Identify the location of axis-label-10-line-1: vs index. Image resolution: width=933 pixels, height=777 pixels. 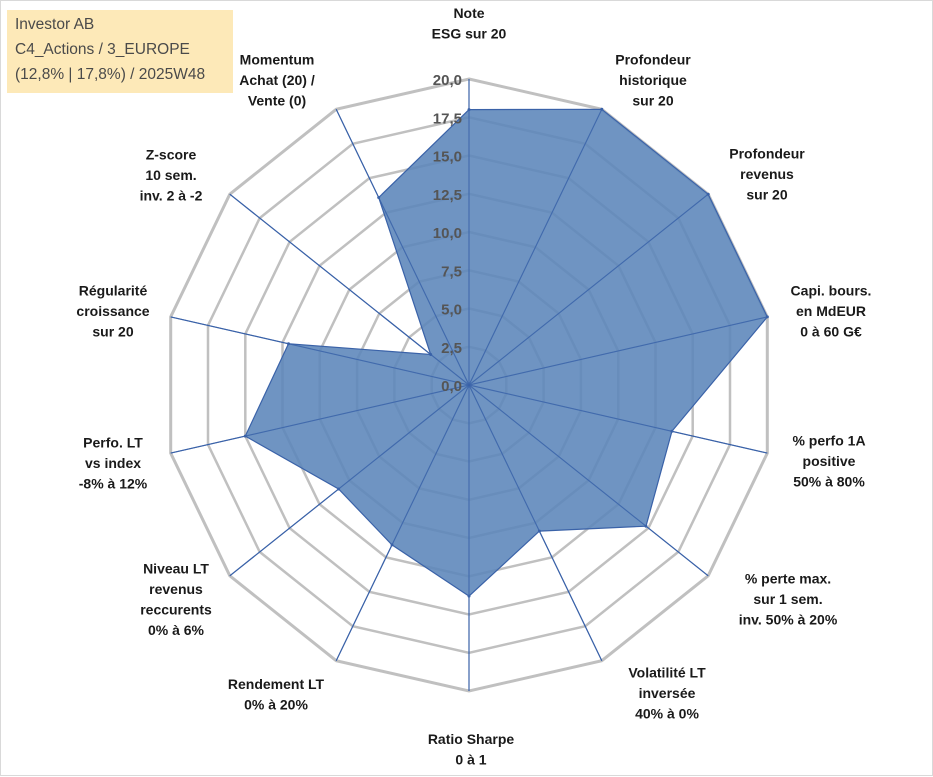
(113, 463).